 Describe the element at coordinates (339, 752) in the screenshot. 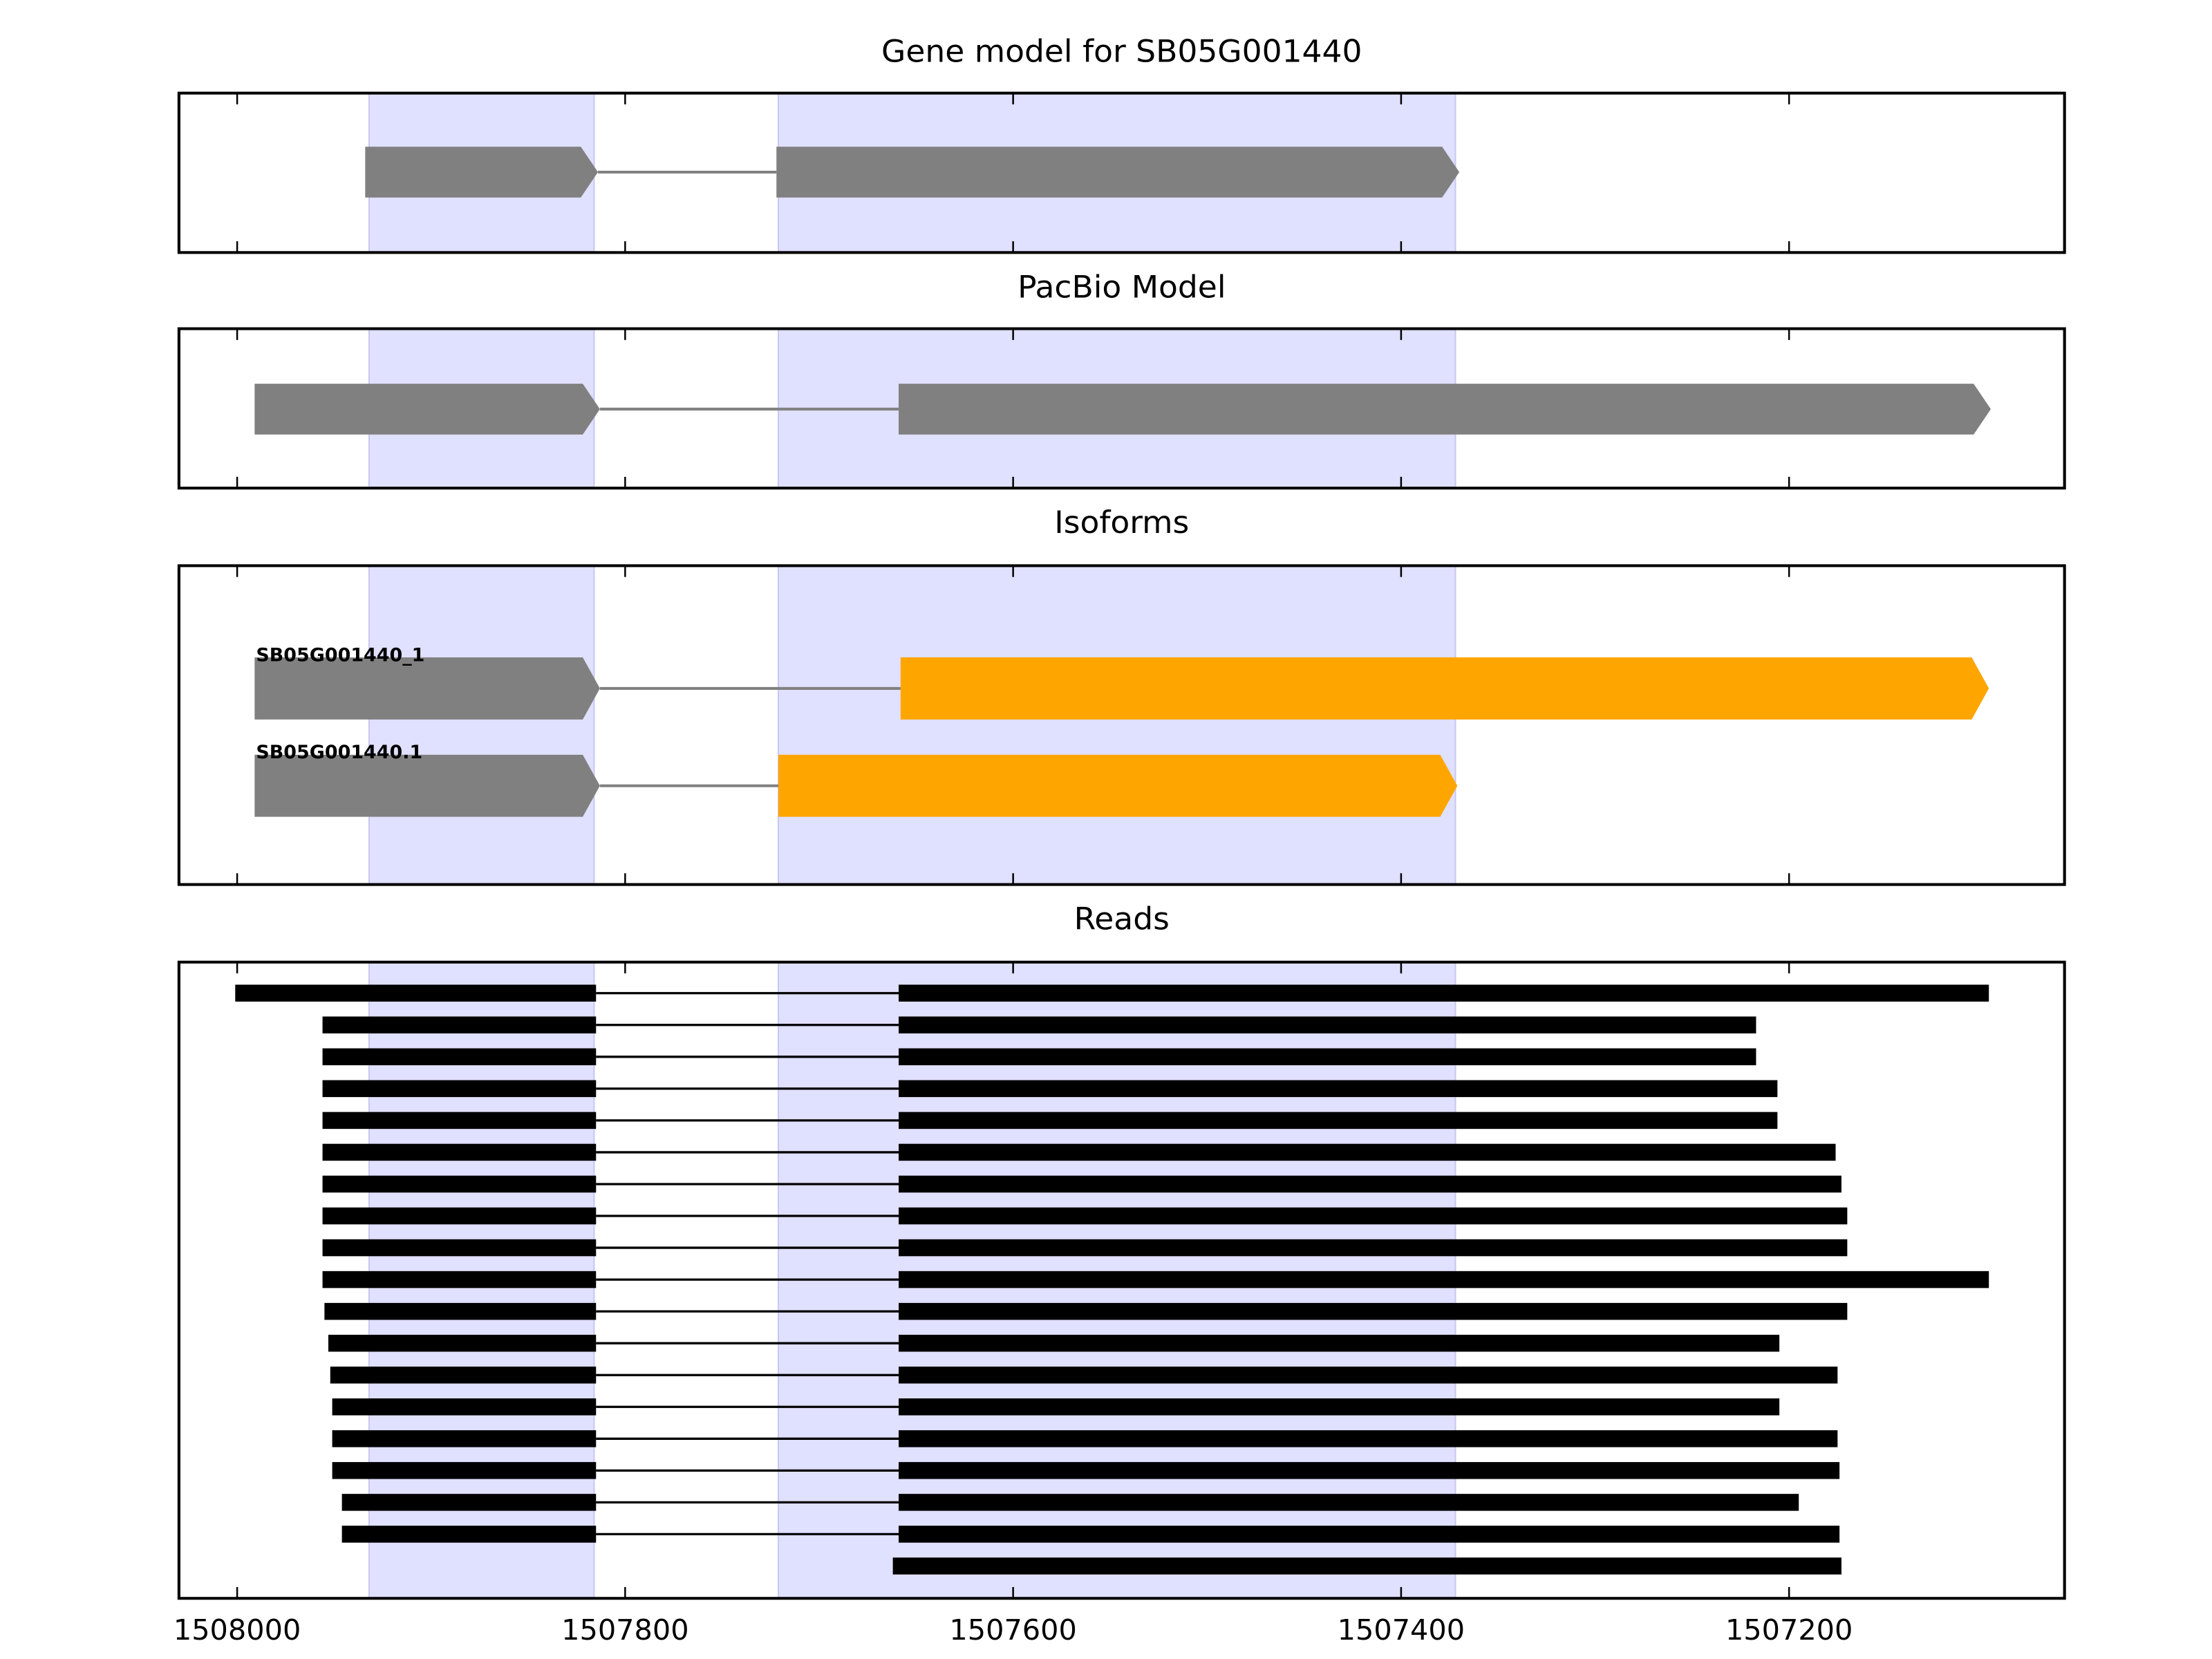

I see `isoform-label: SB05G001440.1` at that location.